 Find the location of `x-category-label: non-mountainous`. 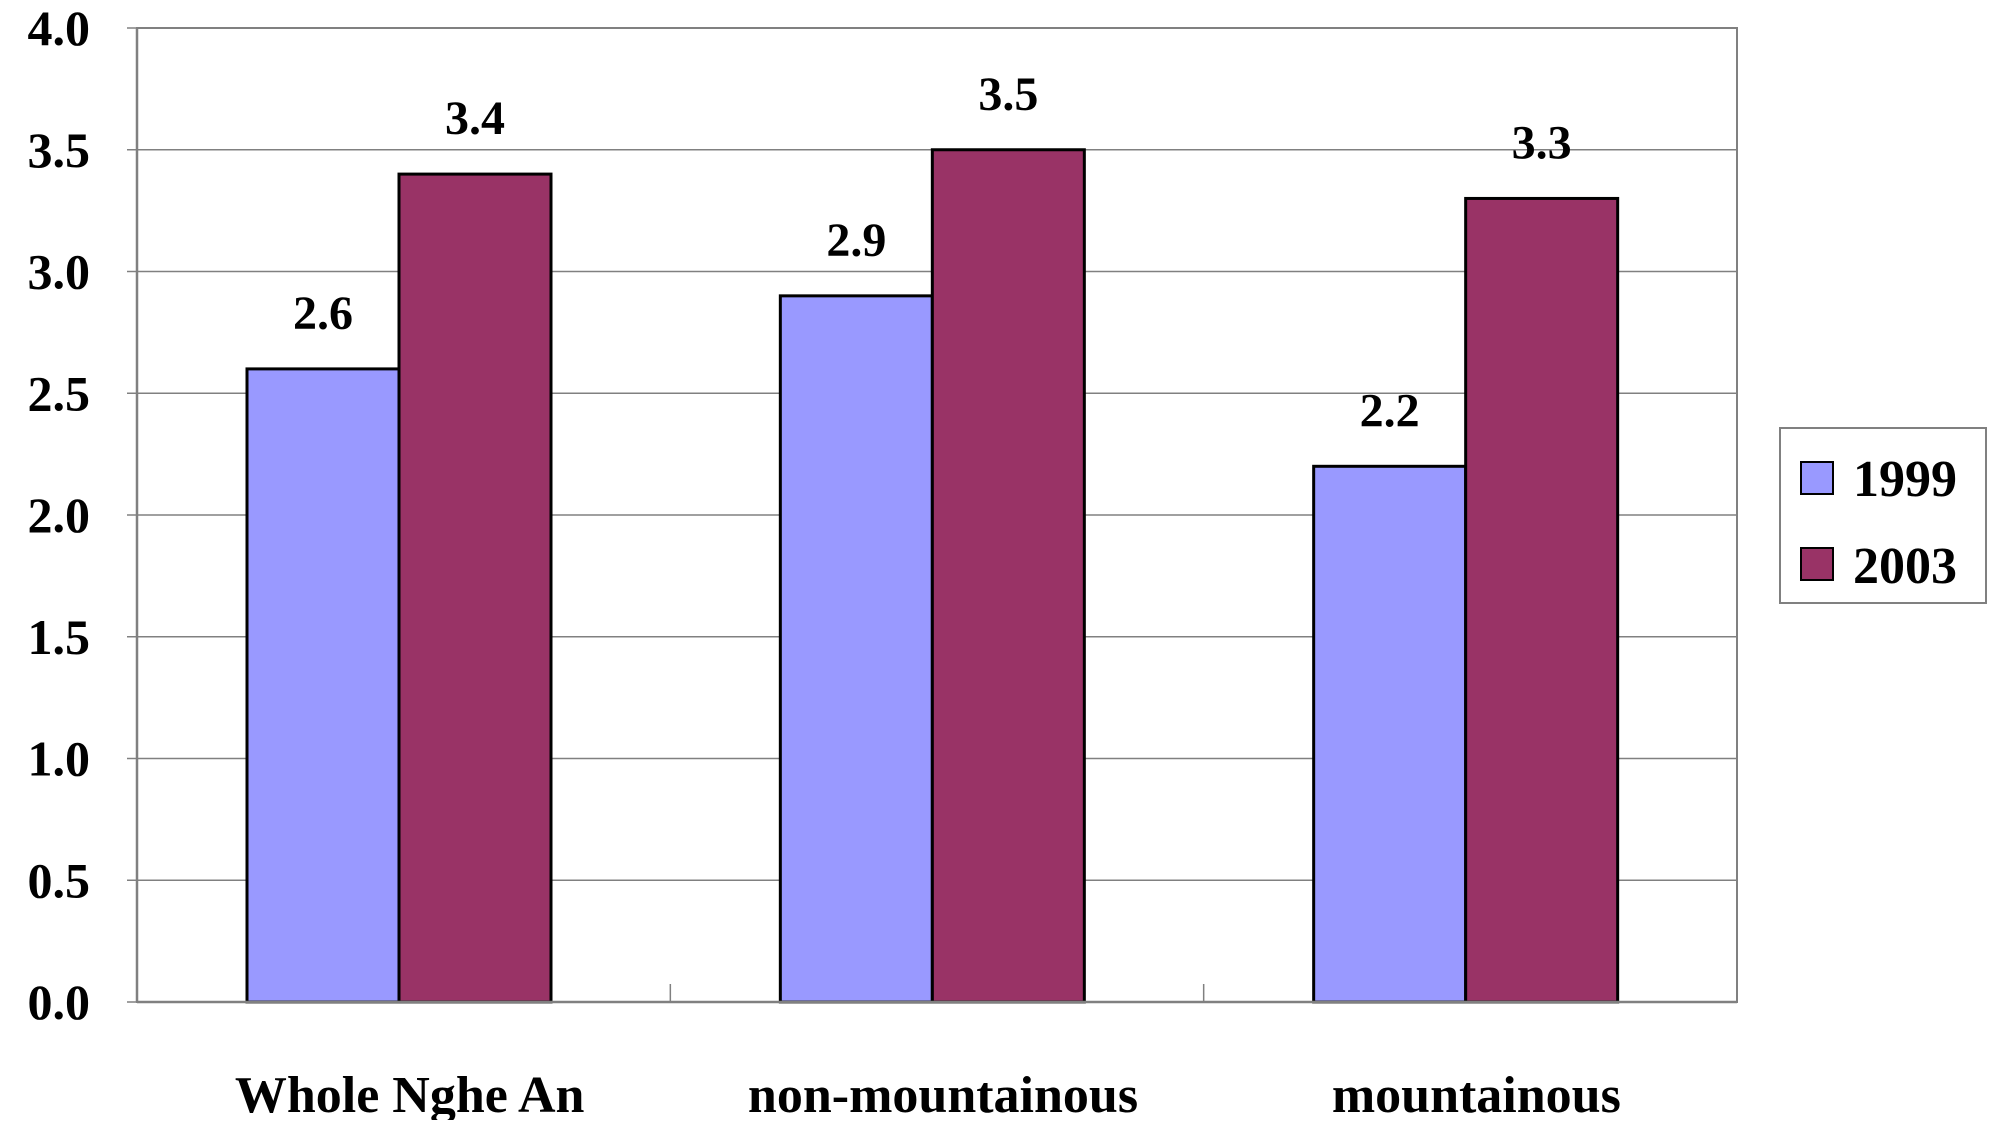

x-category-label: non-mountainous is located at coordinates (943, 1093).